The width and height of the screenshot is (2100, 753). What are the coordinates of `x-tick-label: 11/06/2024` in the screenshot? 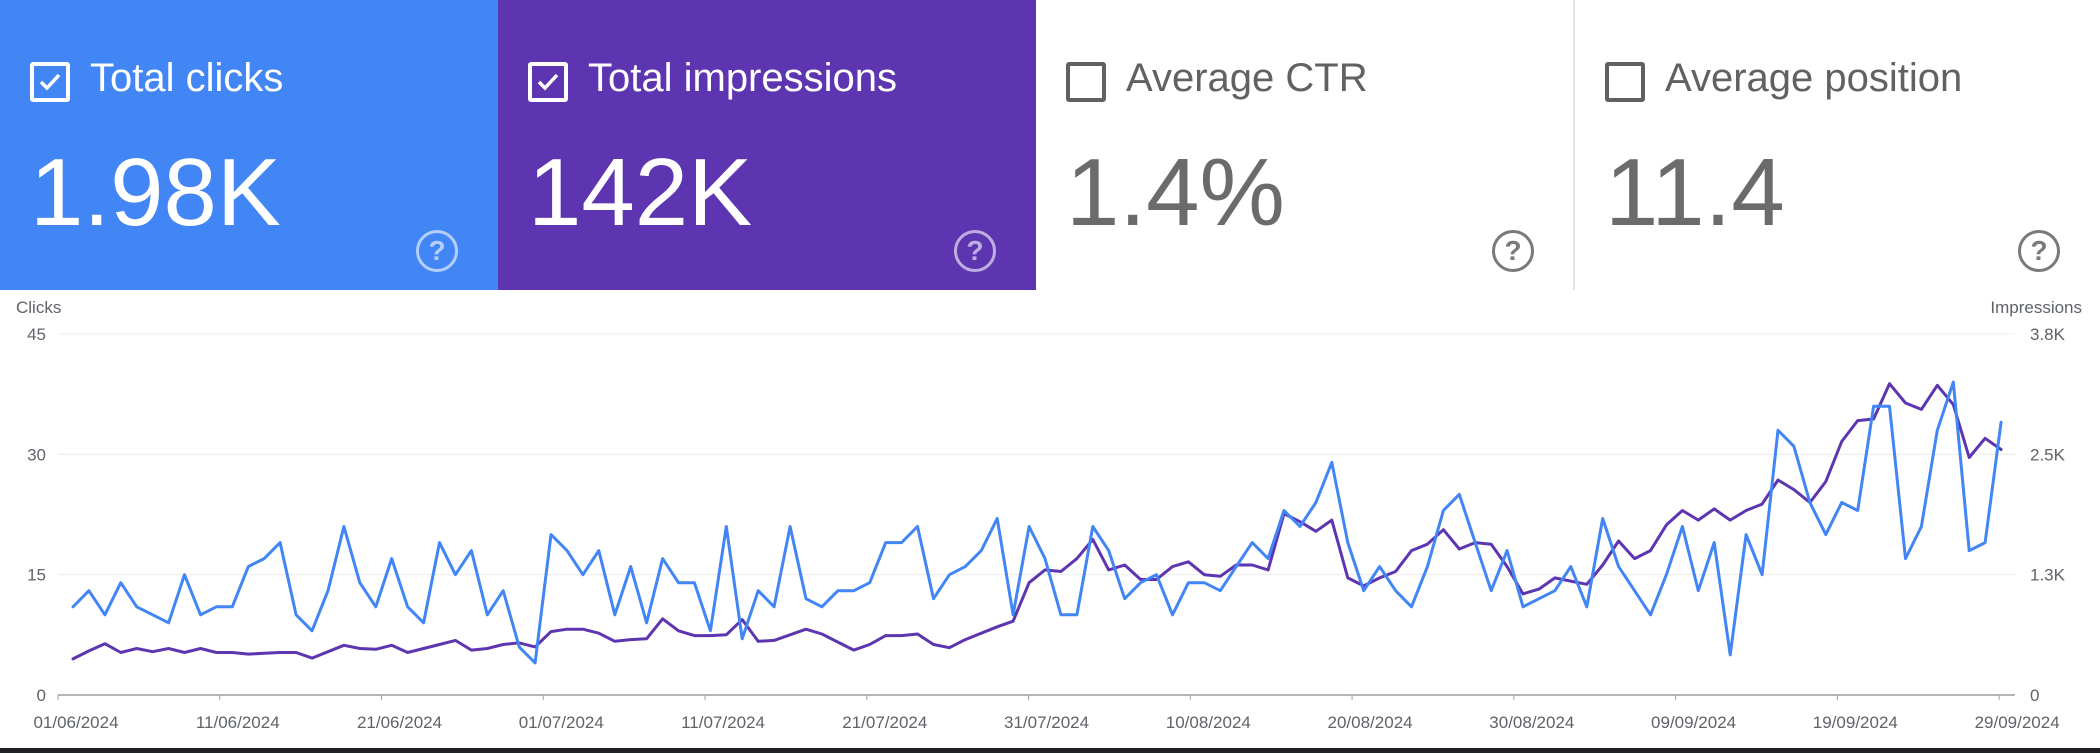 It's located at (238, 722).